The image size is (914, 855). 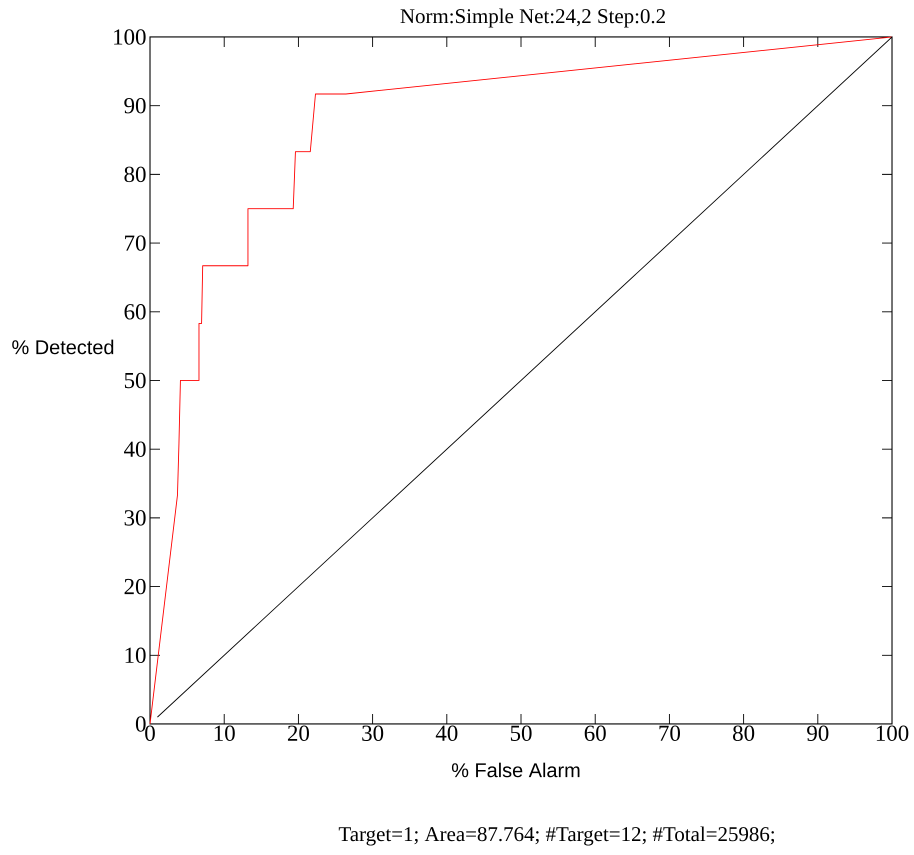 I want to click on y-tick-label: 30, so click(x=135, y=518).